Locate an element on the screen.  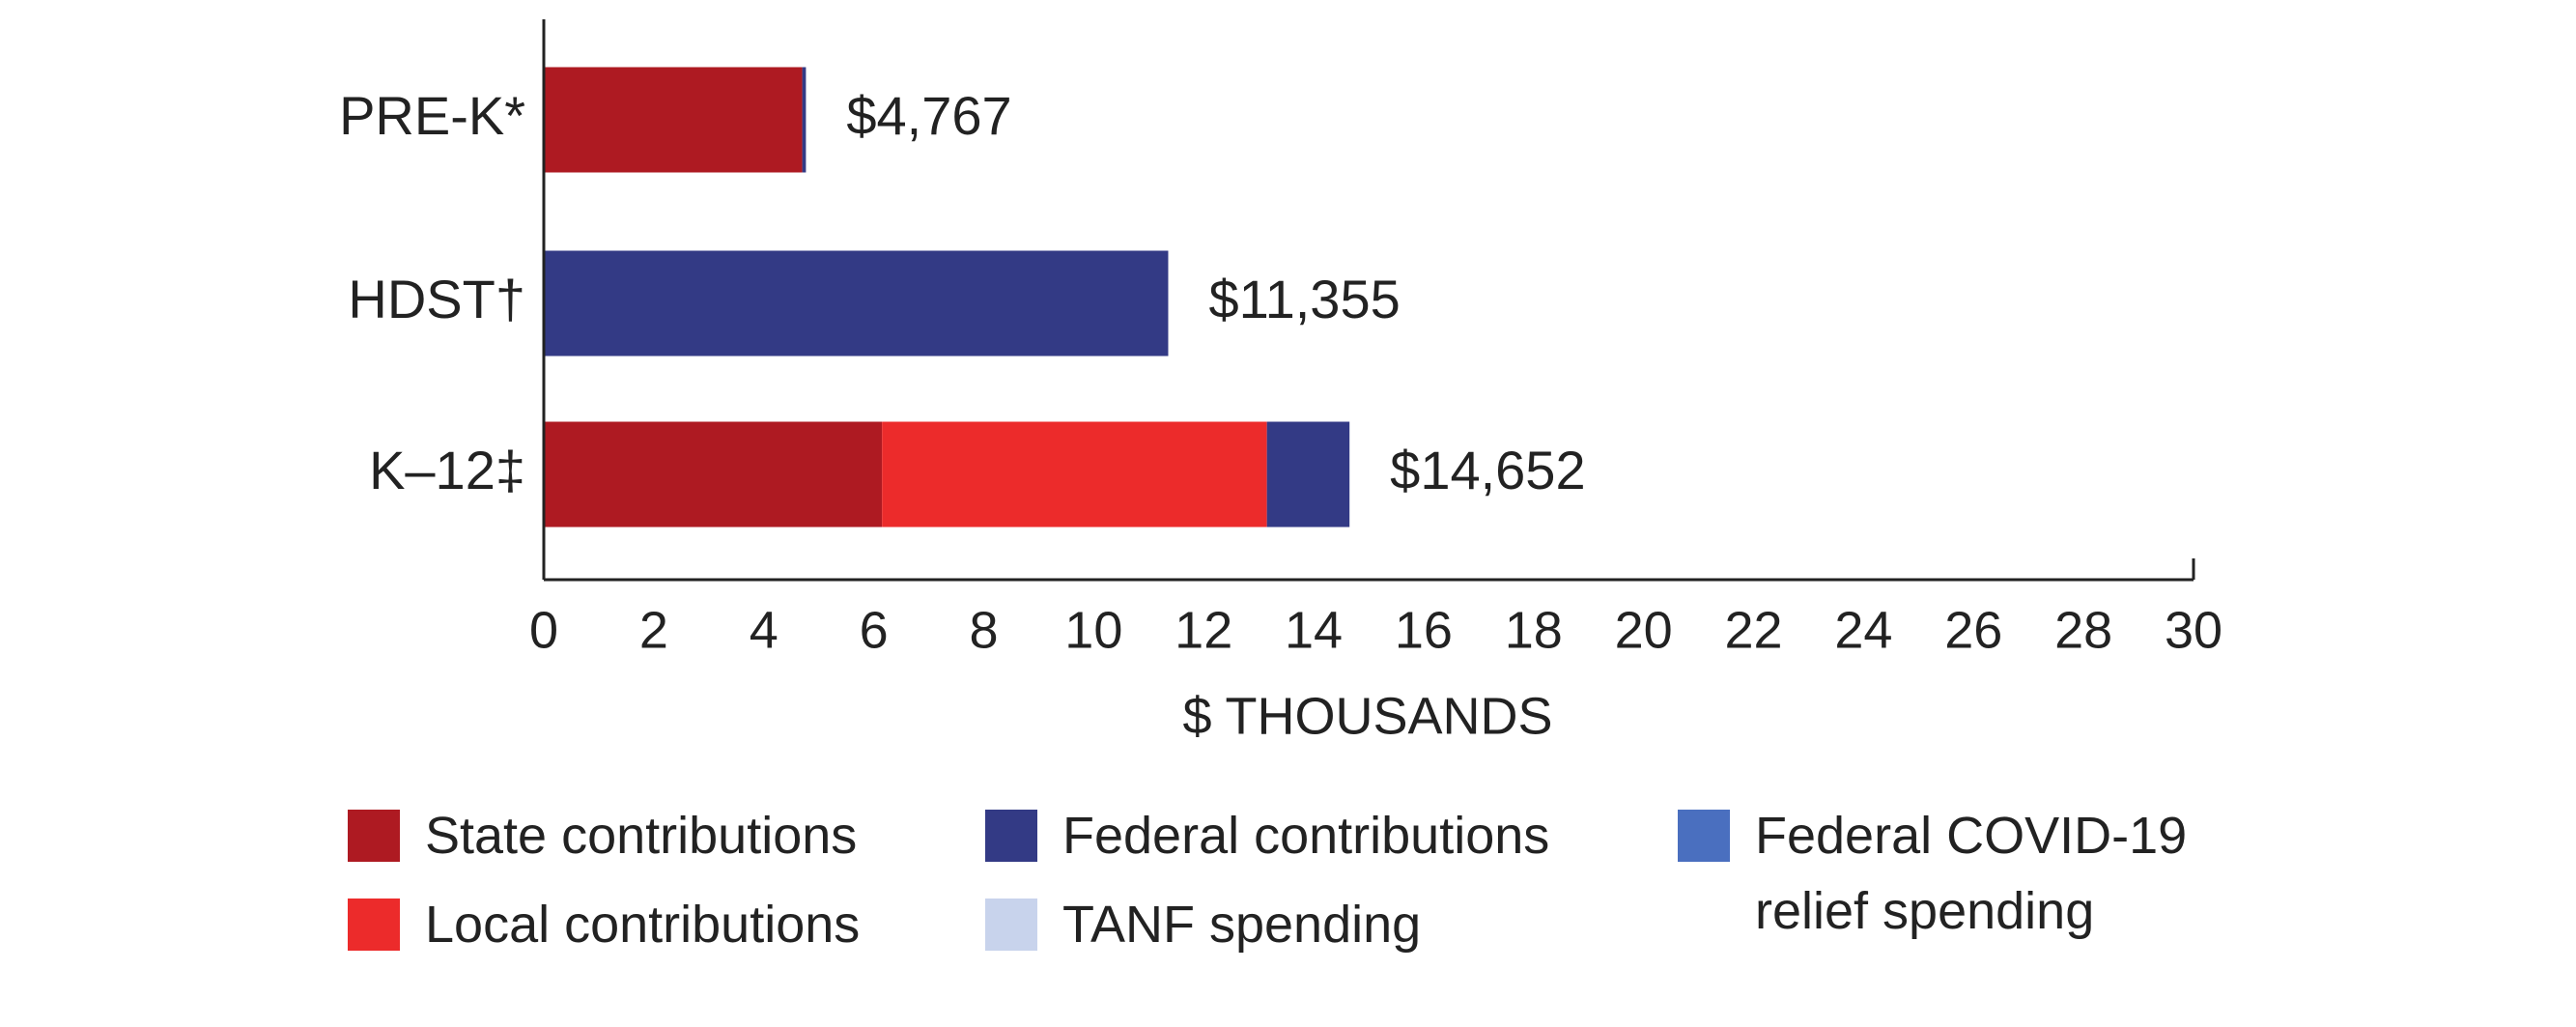
total-label: $4,767 is located at coordinates (928, 116).